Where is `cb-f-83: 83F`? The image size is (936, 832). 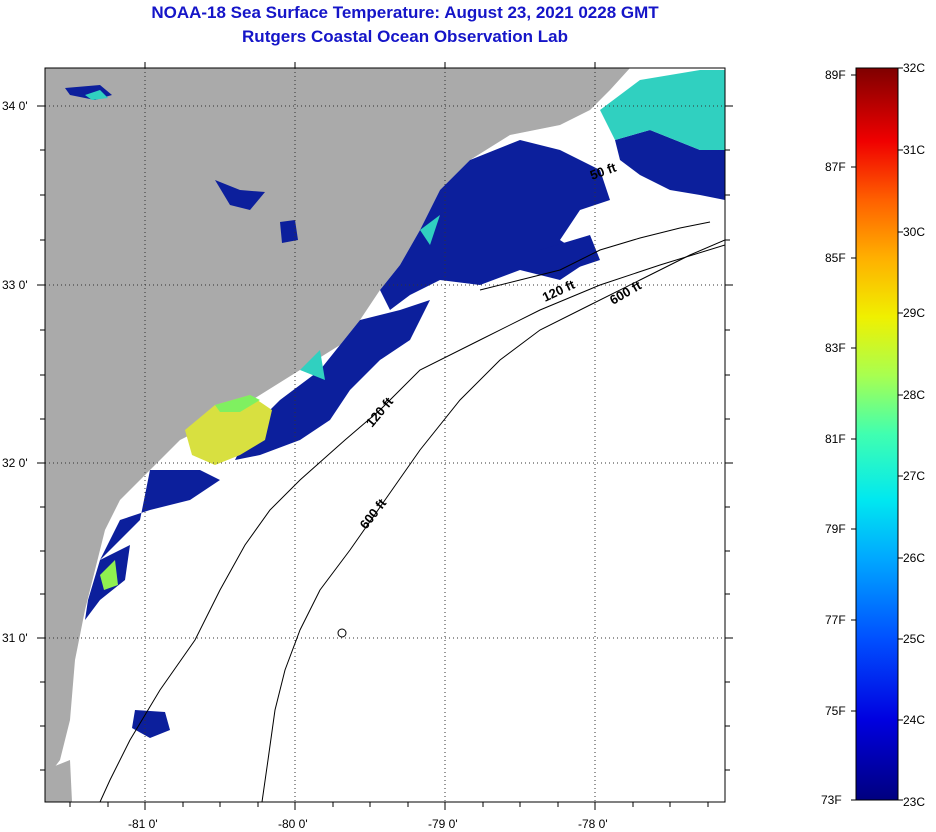
cb-f-83: 83F is located at coordinates (835, 348).